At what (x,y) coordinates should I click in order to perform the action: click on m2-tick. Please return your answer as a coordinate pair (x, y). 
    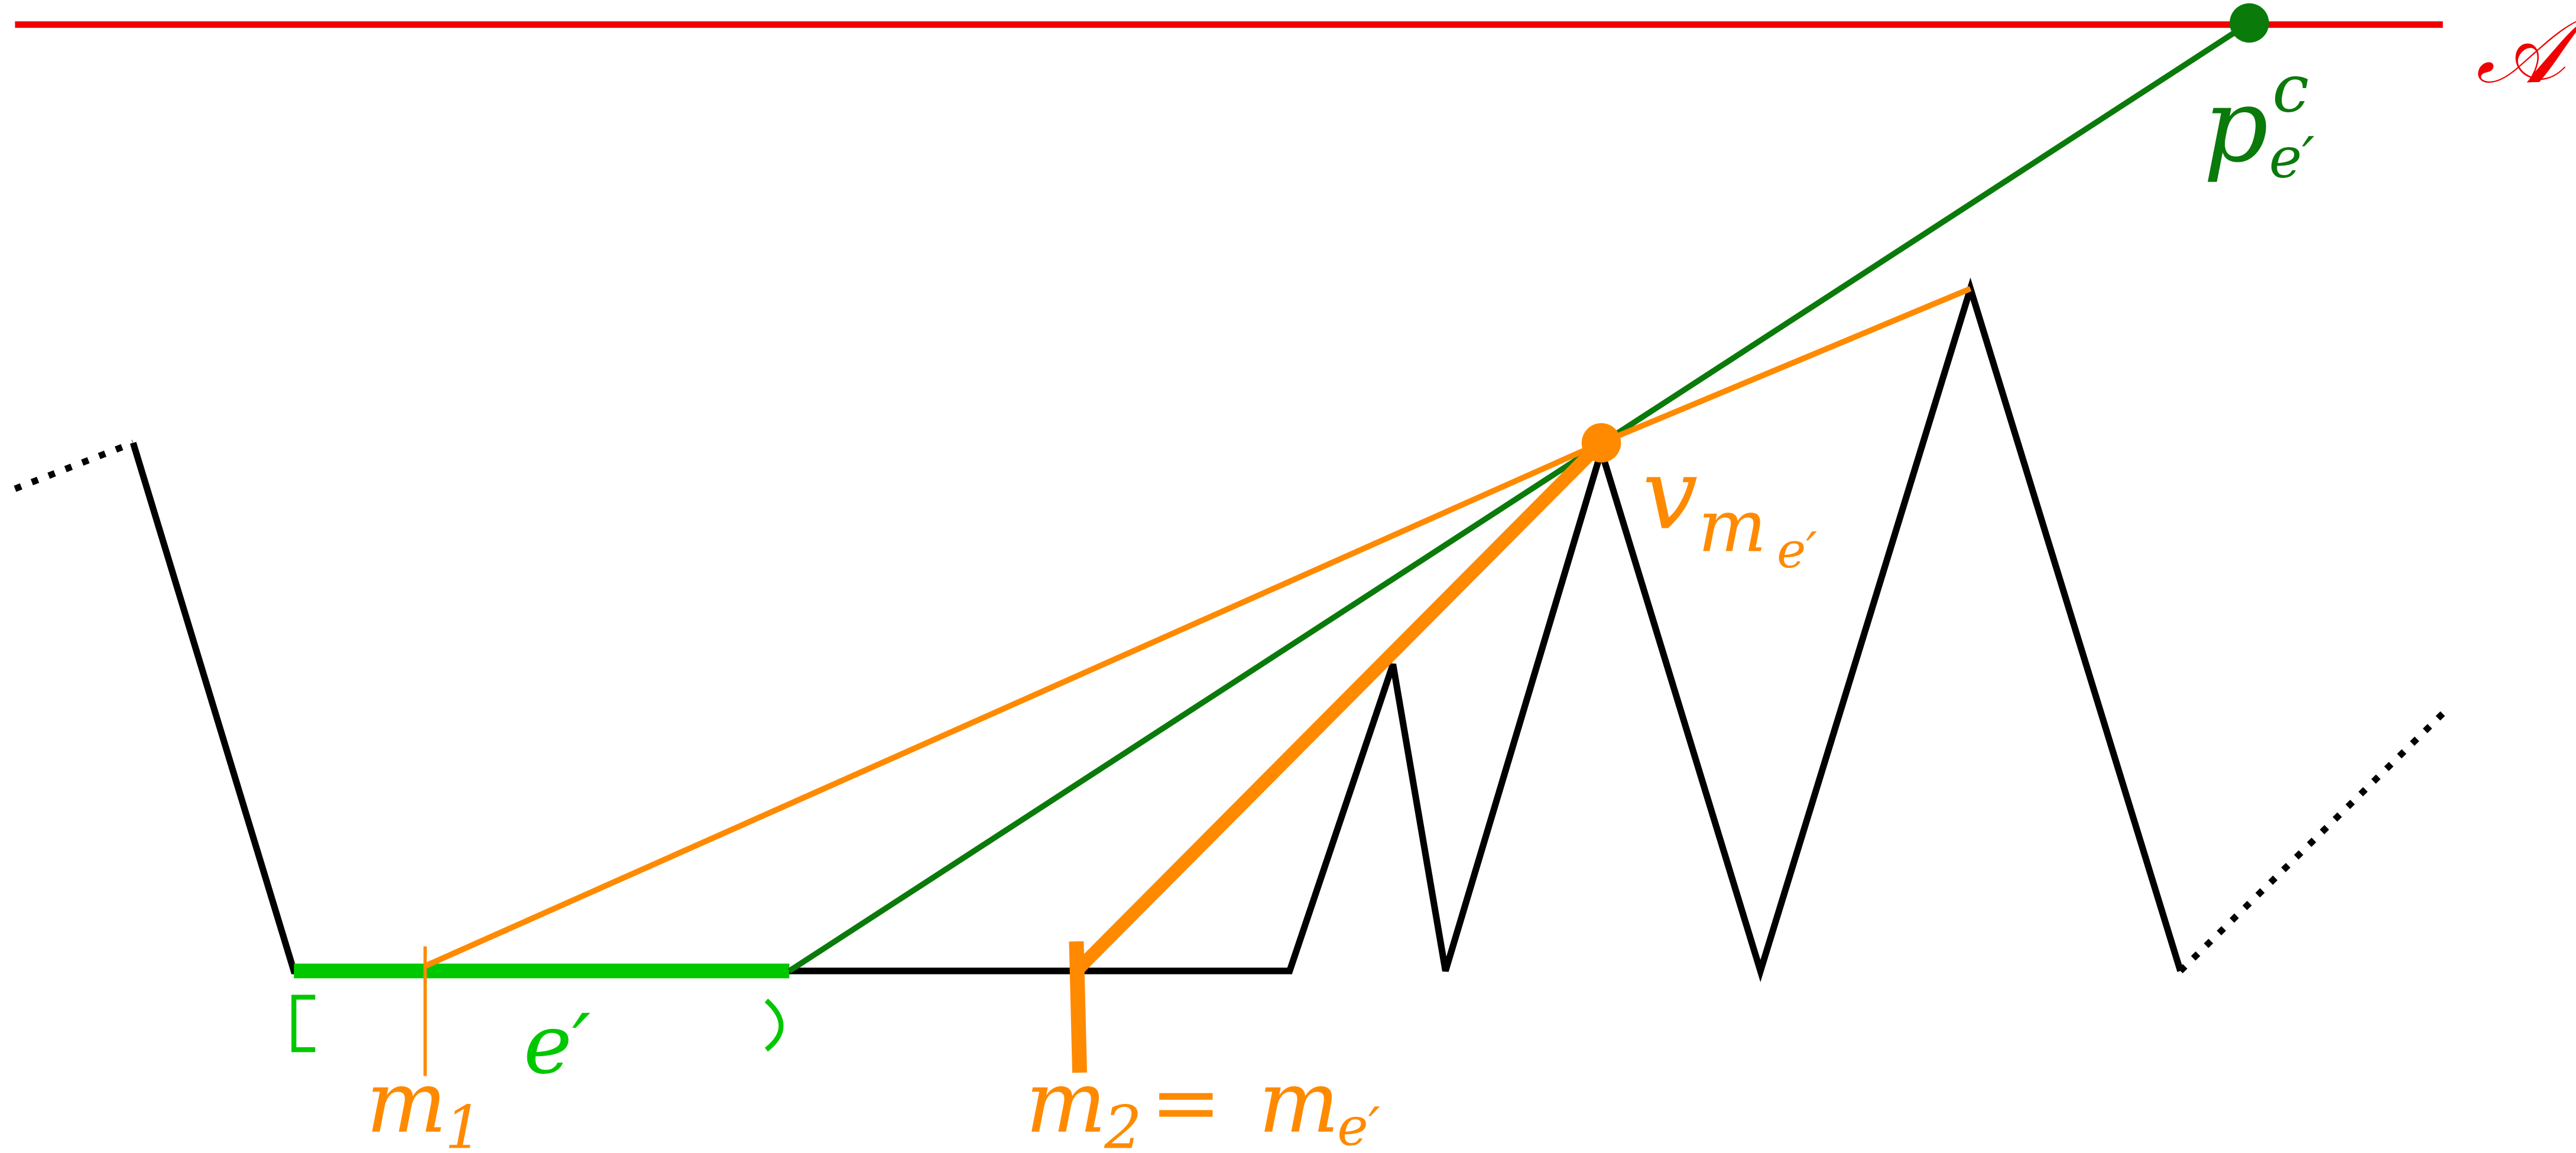
    Looking at the image, I should click on (1078, 1007).